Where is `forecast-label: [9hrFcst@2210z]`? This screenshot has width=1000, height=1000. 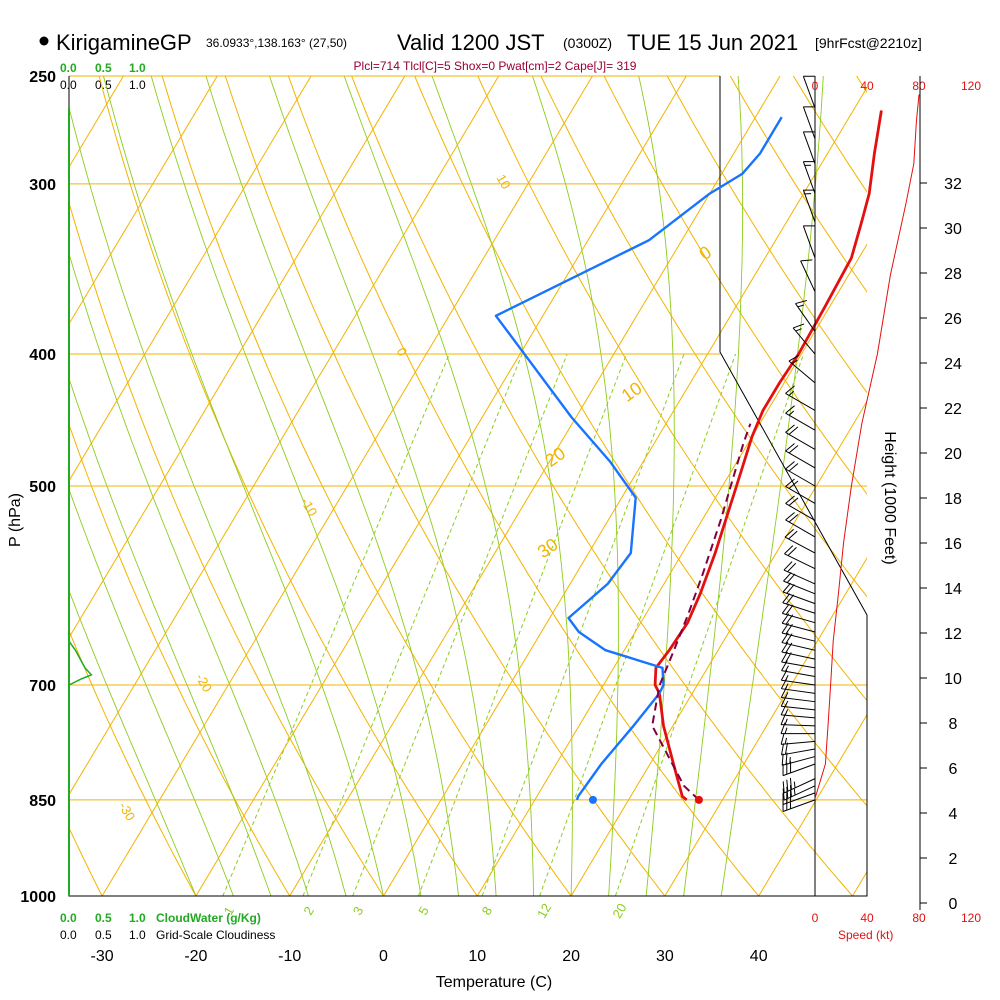 forecast-label: [9hrFcst@2210z] is located at coordinates (868, 43).